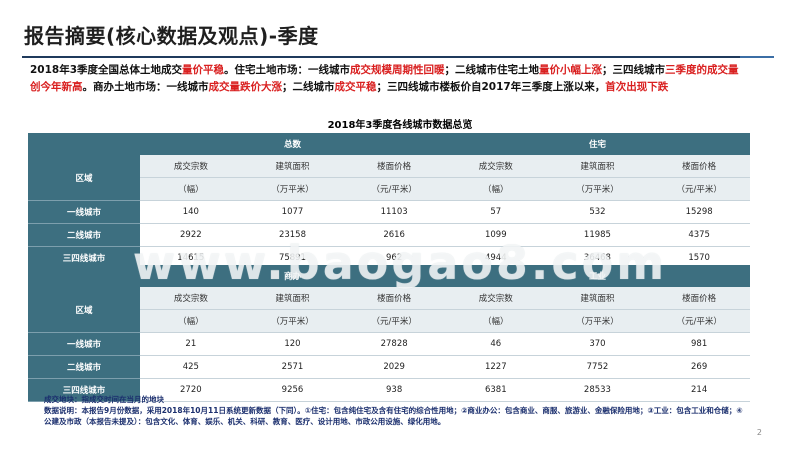 This screenshot has width=800, height=450. I want to click on table-cell: 4375, so click(699, 235).